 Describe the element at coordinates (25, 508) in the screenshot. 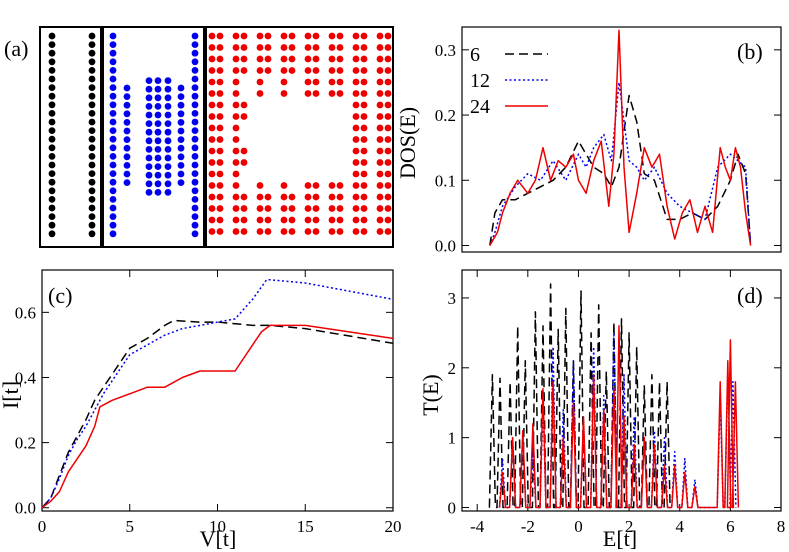

I see `ytick-label: 0.0` at that location.